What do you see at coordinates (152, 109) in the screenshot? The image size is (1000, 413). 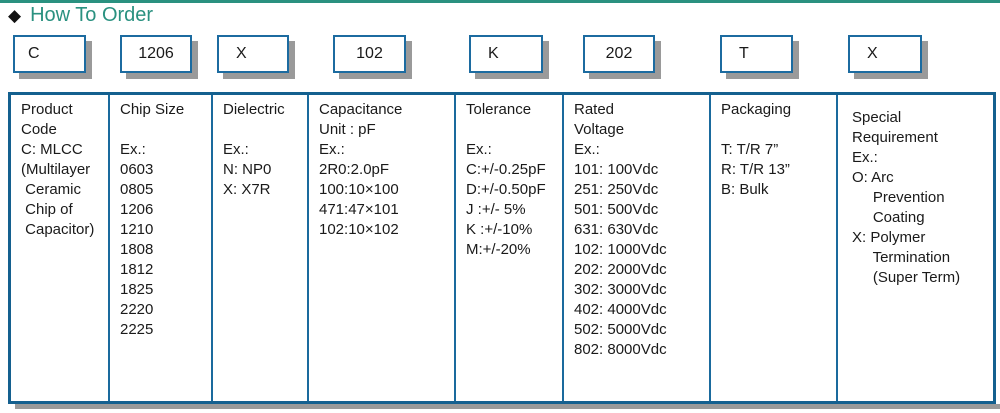 I see `text-line: Chip Size` at bounding box center [152, 109].